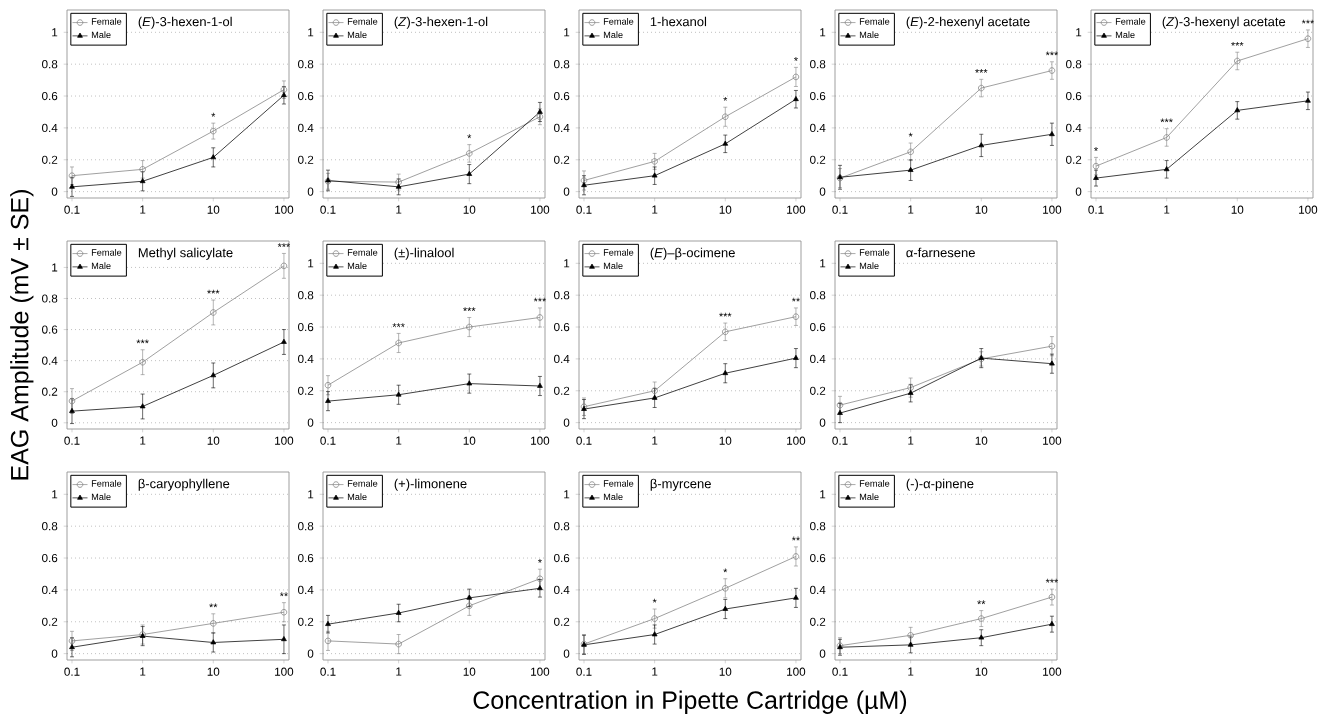  What do you see at coordinates (940, 484) in the screenshot?
I see `chart-title: (-)-α-pinene` at bounding box center [940, 484].